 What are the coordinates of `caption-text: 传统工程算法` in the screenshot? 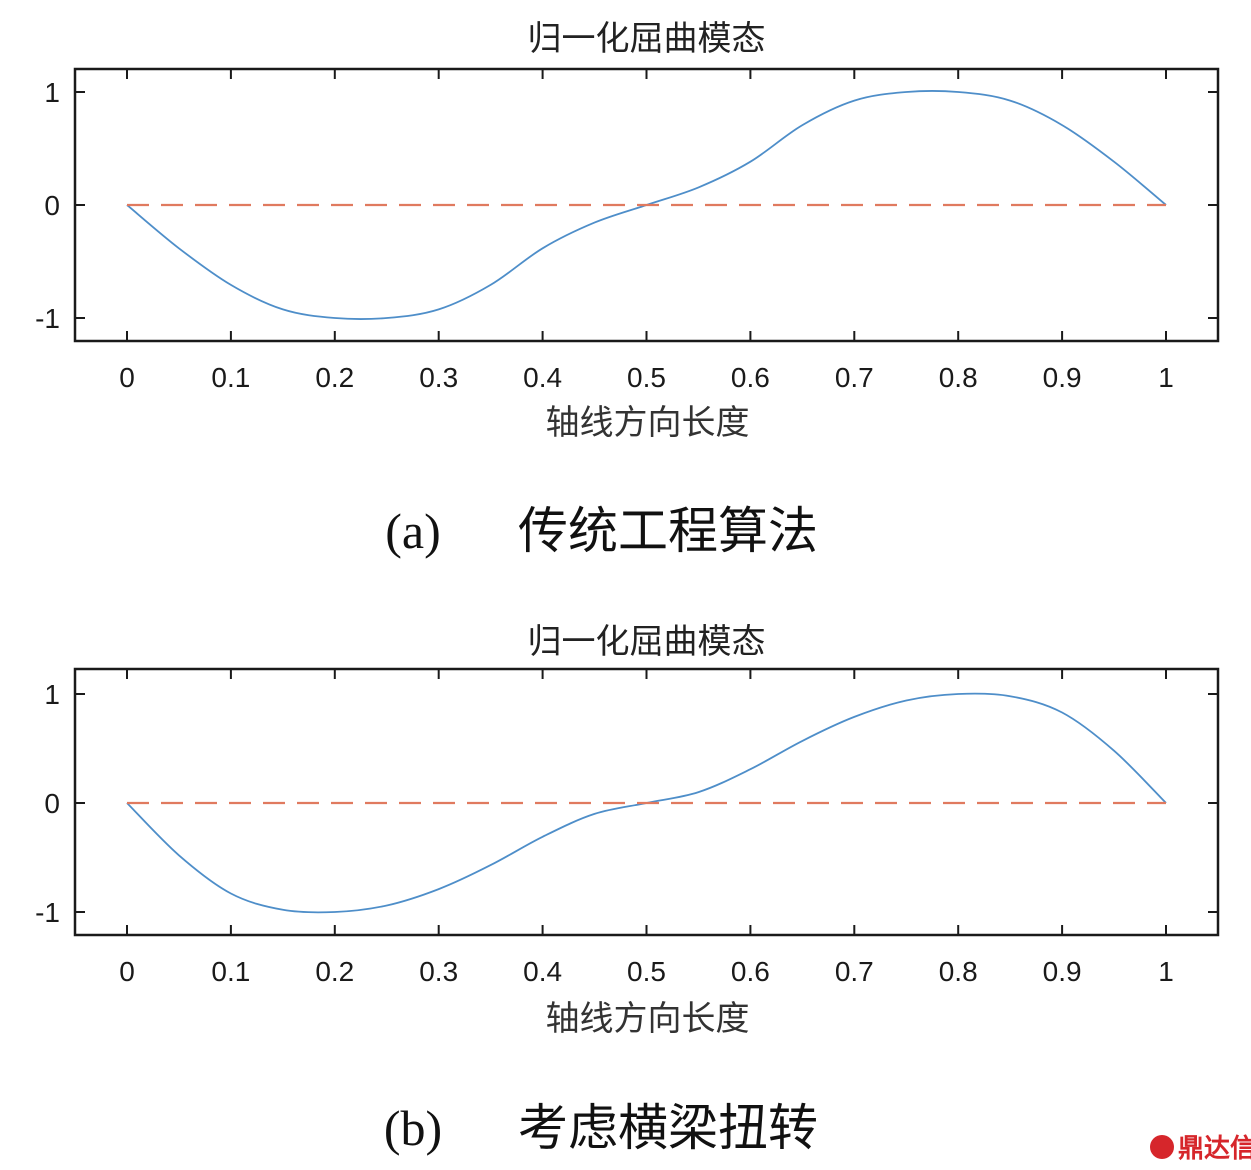 It's located at (668, 531).